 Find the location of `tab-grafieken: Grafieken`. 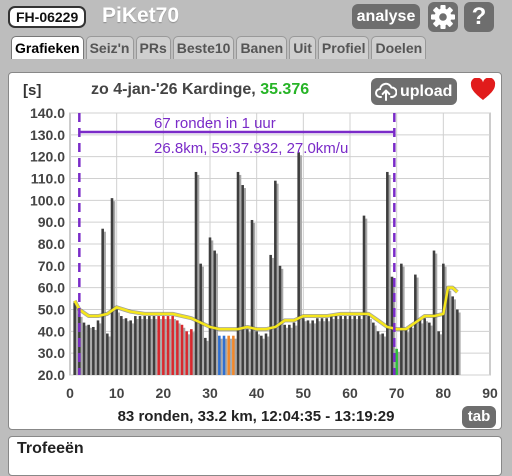

tab-grafieken: Grafieken is located at coordinates (47, 47).